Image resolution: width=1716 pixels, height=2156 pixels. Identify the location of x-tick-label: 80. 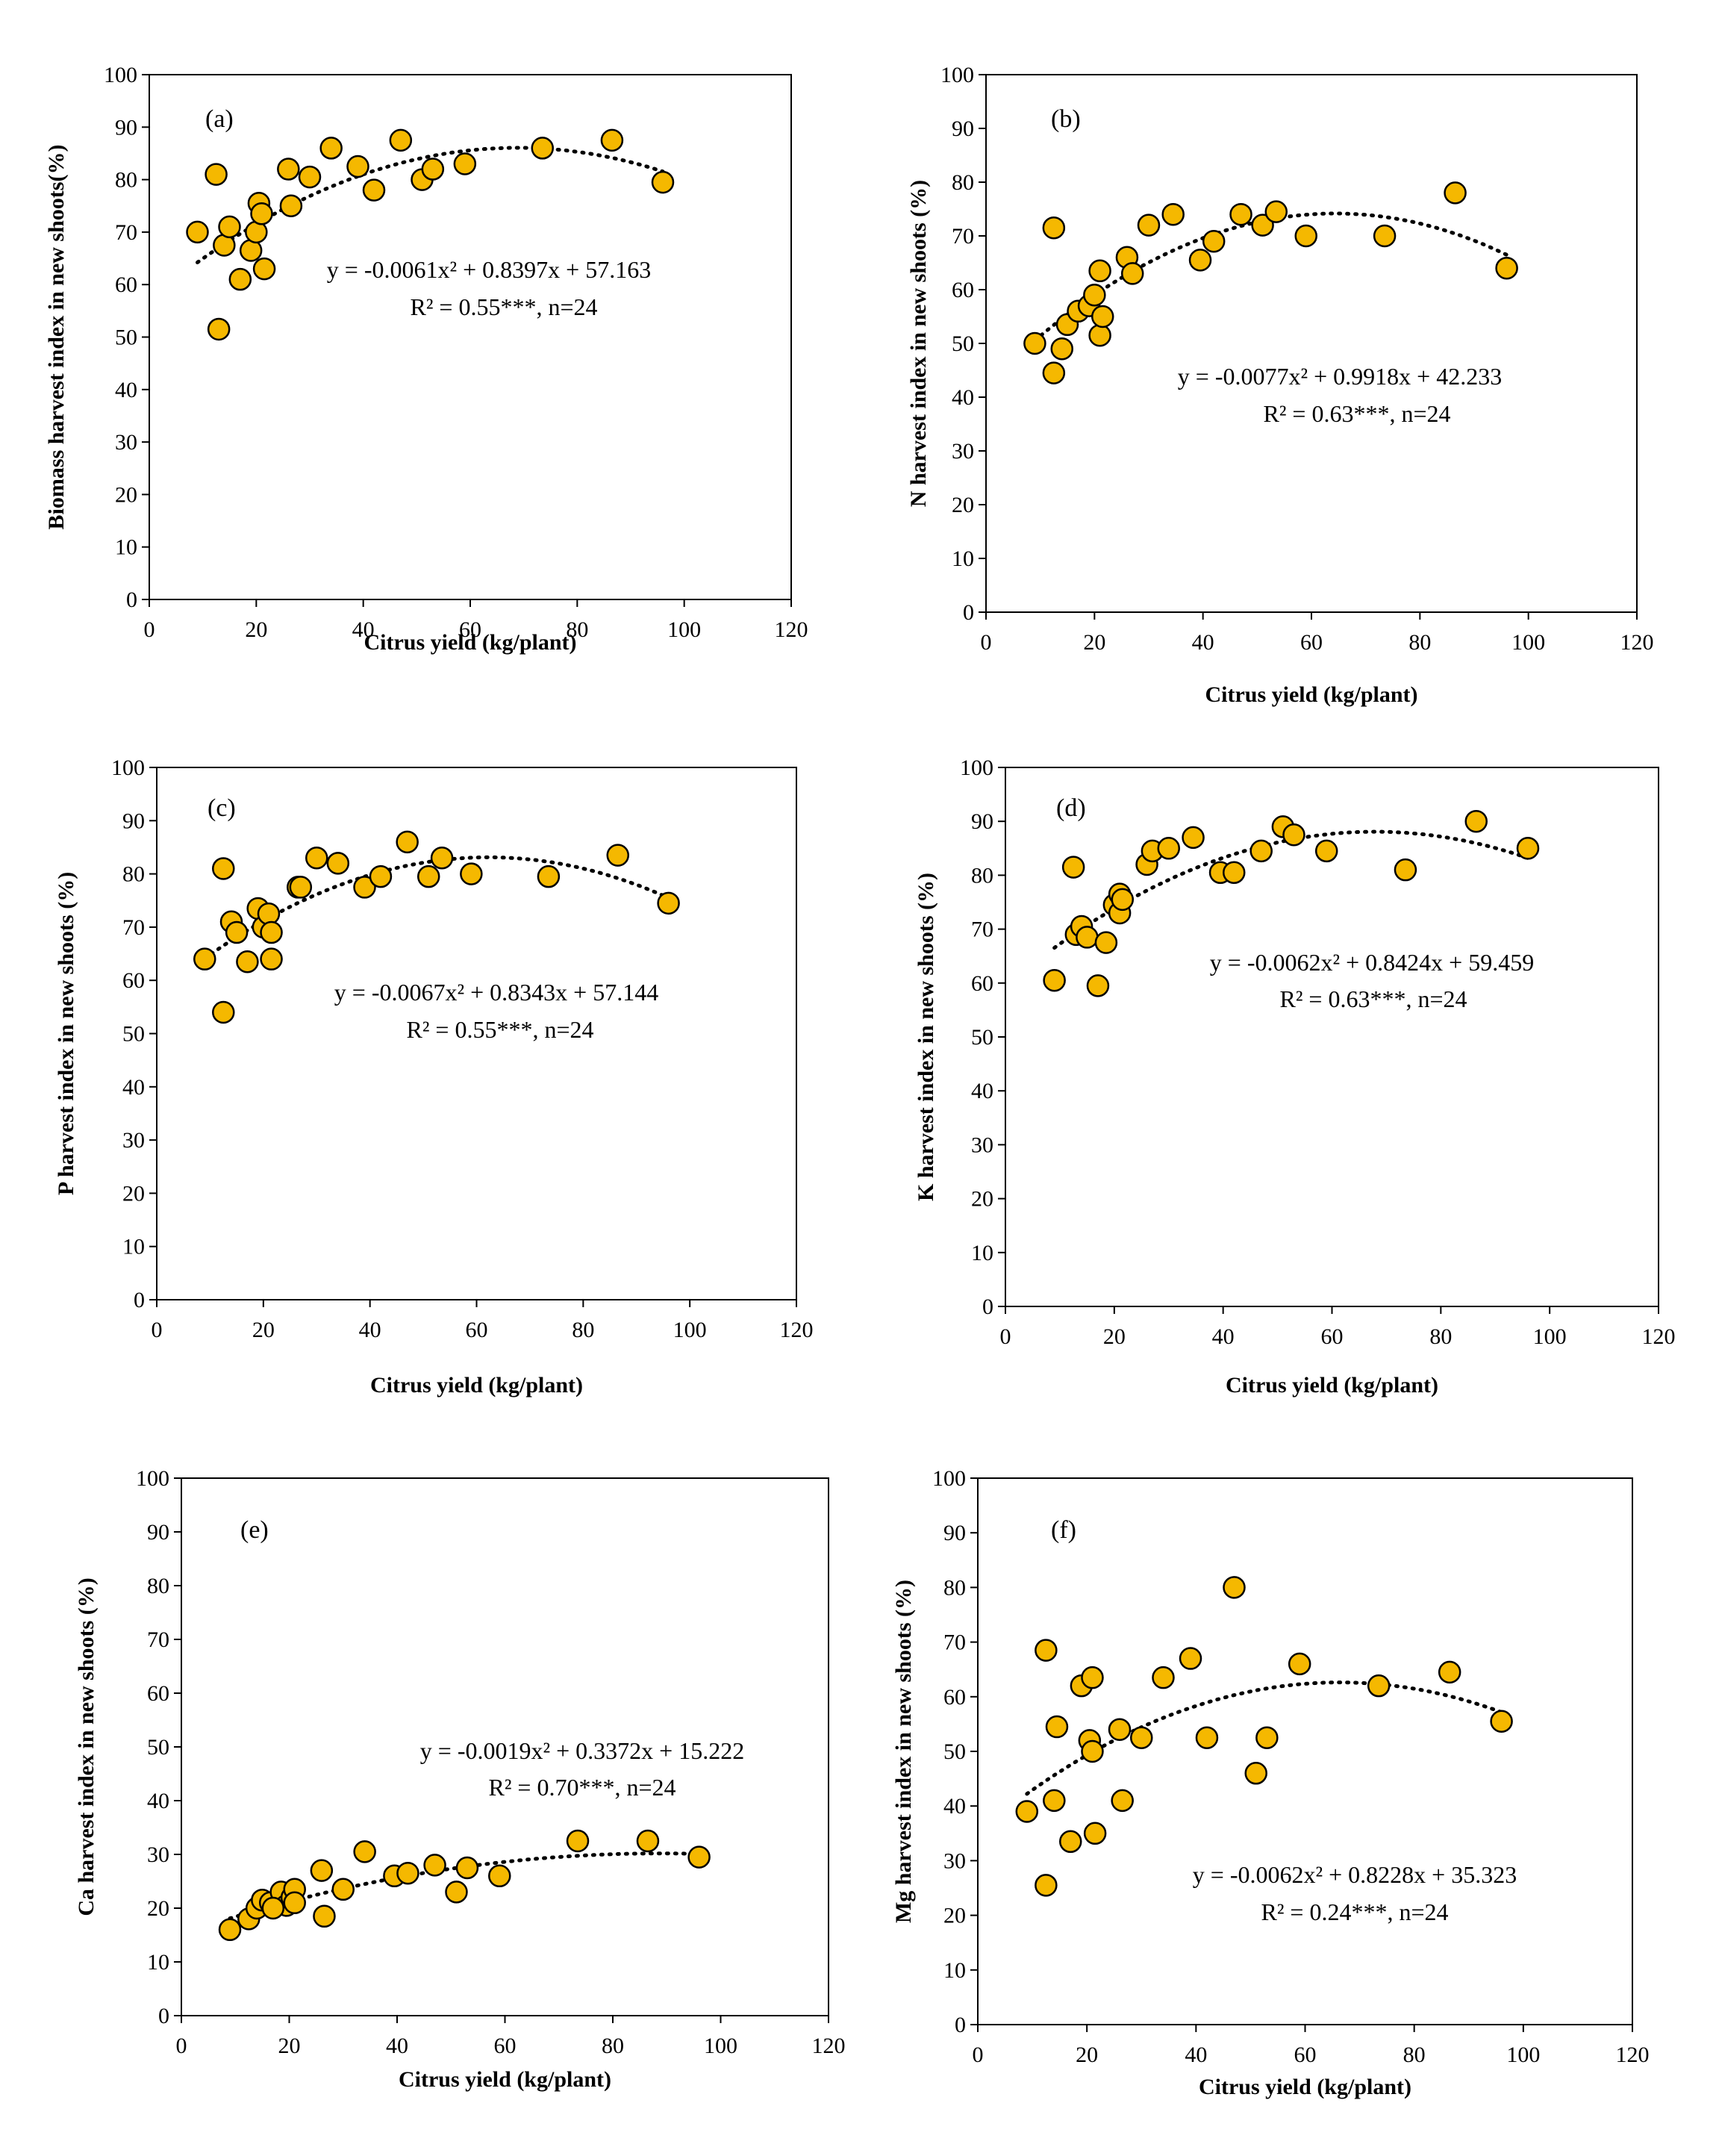
(577, 629).